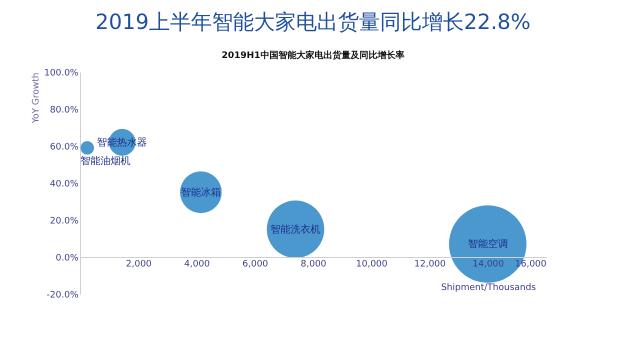 This screenshot has width=624, height=348. Describe the element at coordinates (313, 265) in the screenshot. I see `x-tick-label: 8,000` at that location.